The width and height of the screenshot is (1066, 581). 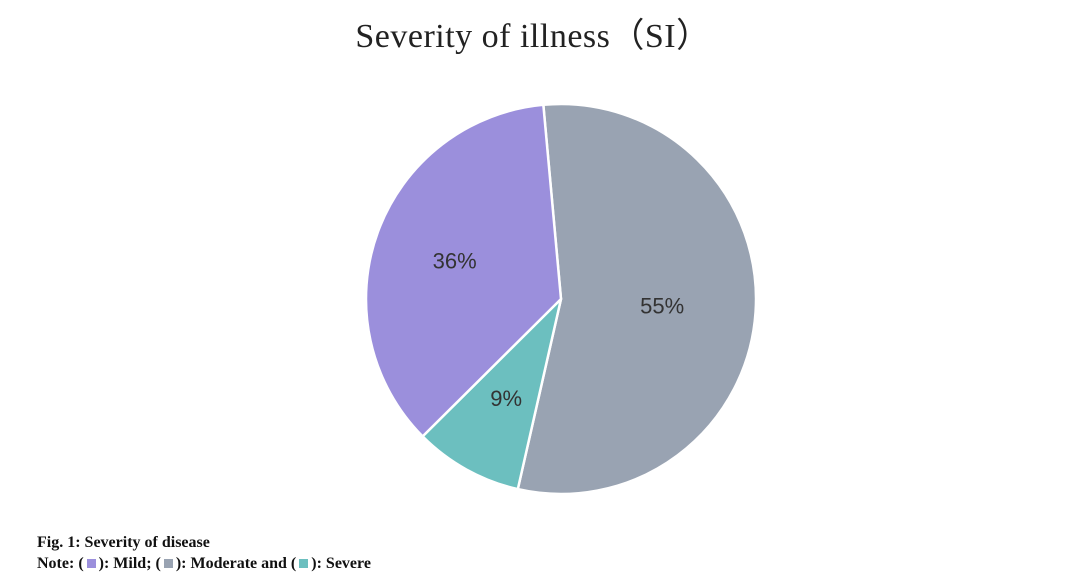 What do you see at coordinates (60, 563) in the screenshot?
I see `note-prefix: Note: (` at bounding box center [60, 563].